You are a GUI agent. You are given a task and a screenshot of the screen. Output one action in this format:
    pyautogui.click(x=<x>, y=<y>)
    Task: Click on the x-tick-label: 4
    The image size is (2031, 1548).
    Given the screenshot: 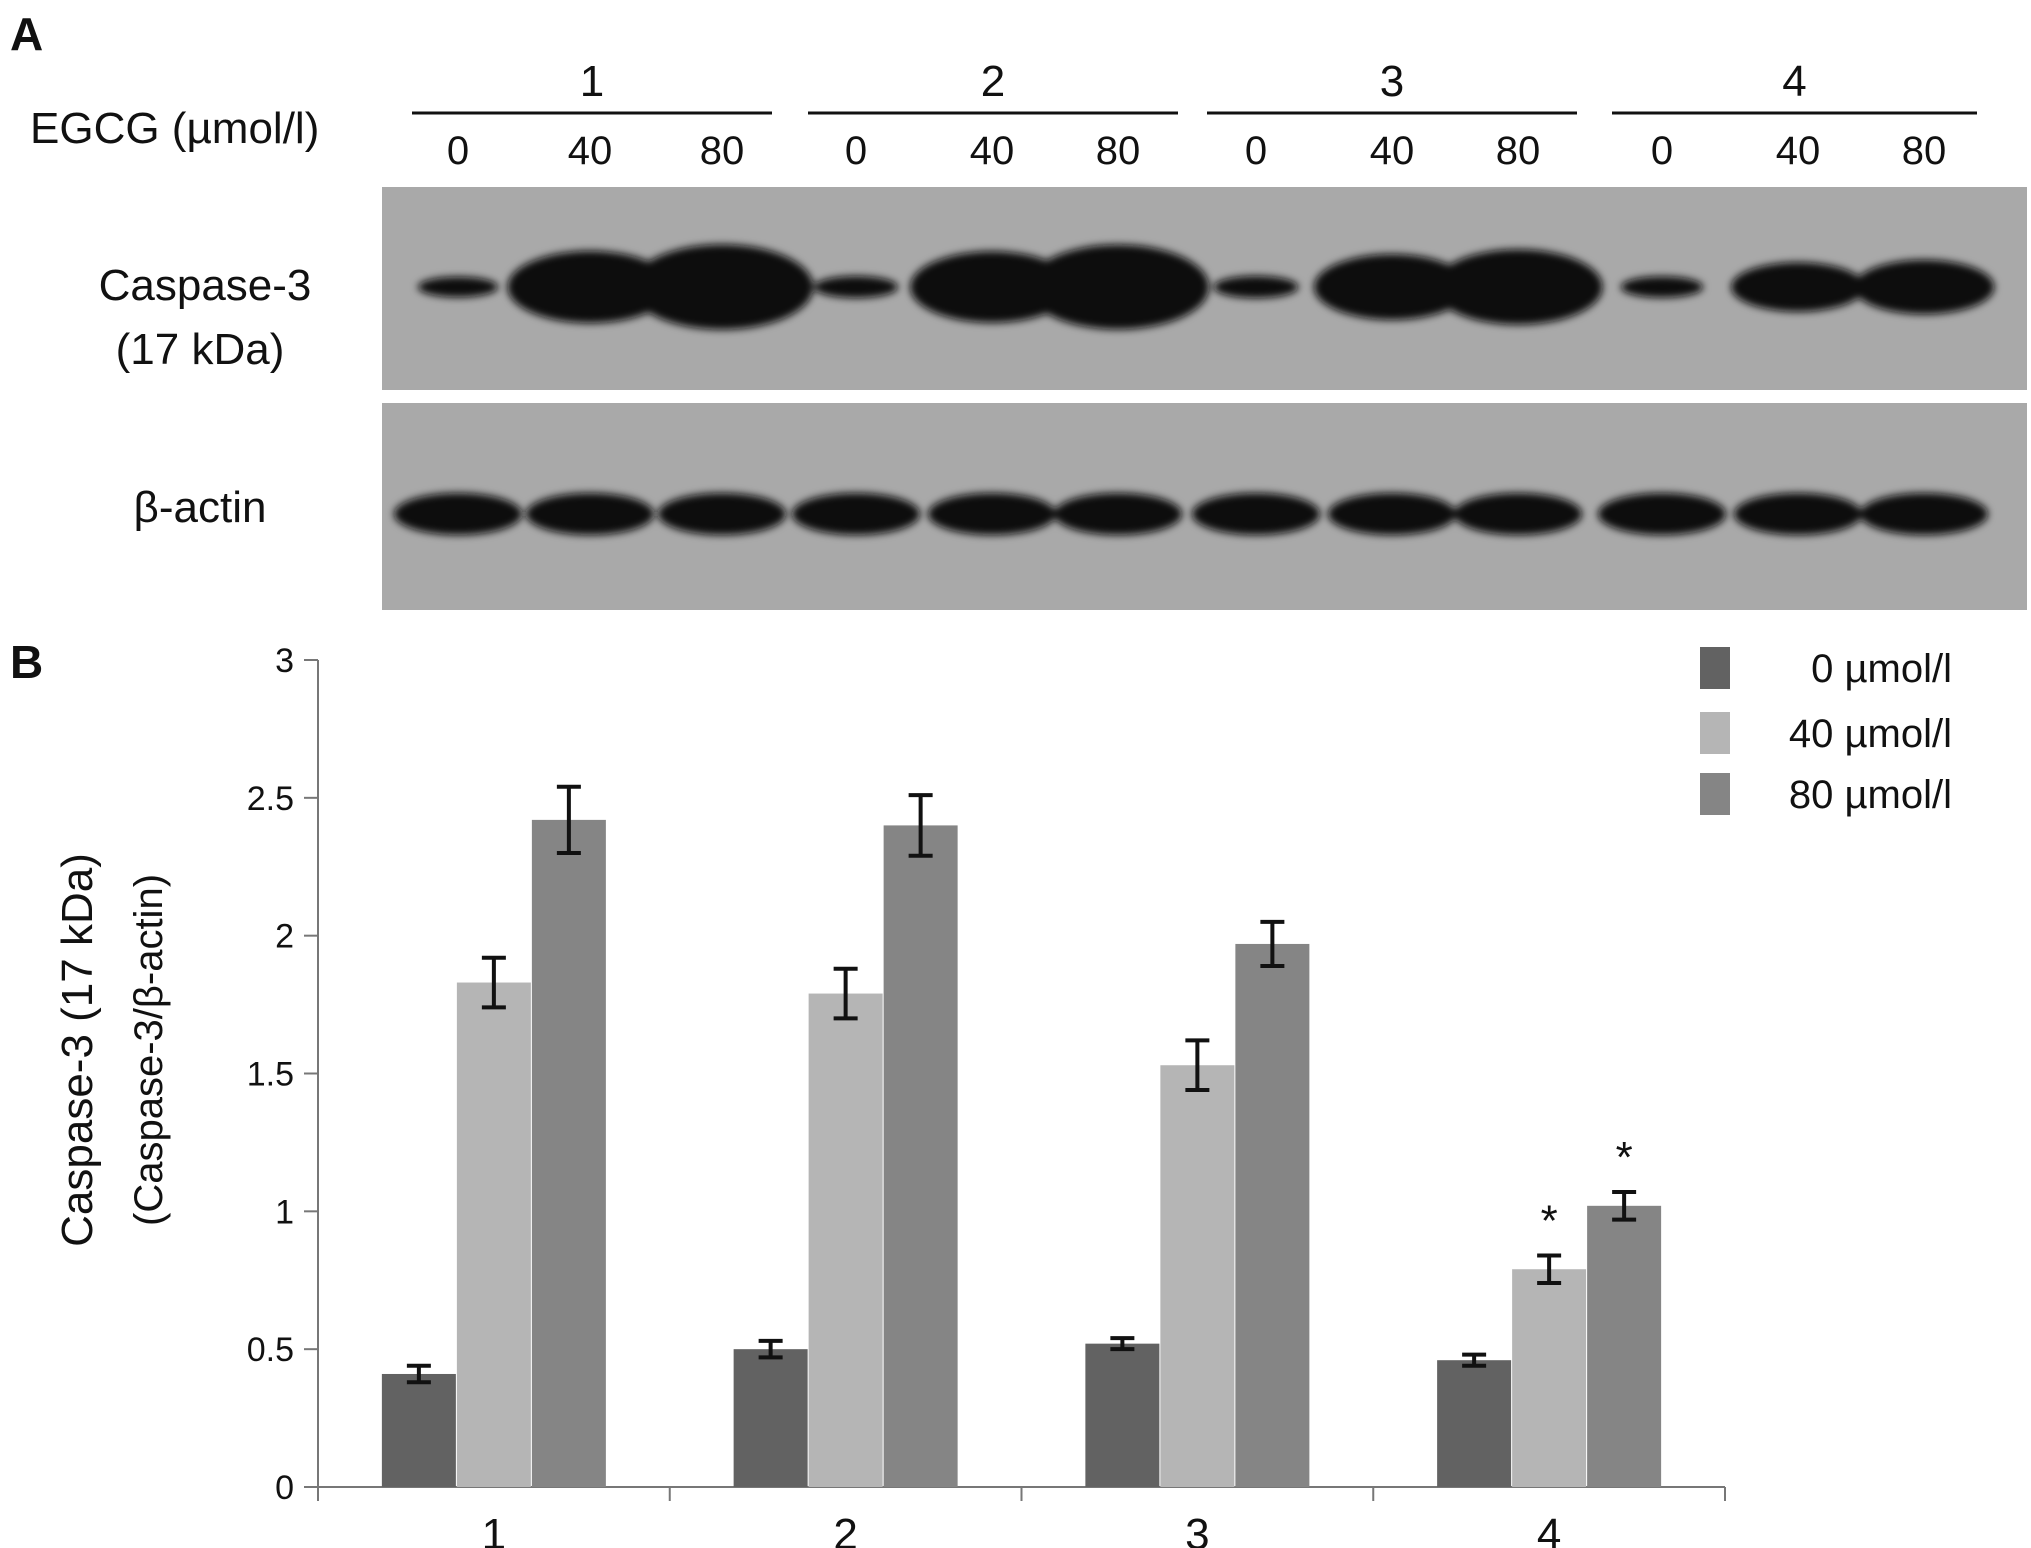 What is the action you would take?
    pyautogui.click(x=1549, y=1529)
    